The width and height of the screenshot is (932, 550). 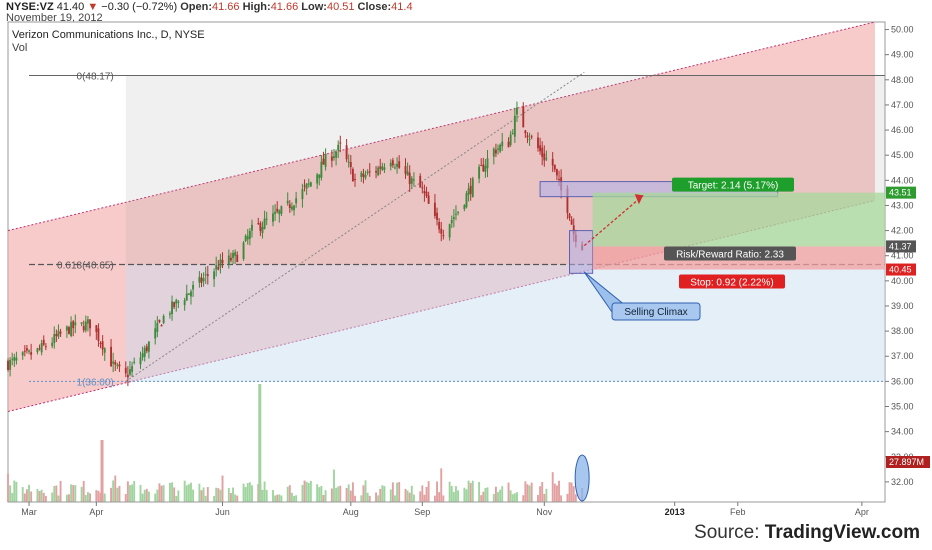 What do you see at coordinates (95, 382) in the screenshot?
I see `fib-label: 1(36.00)` at bounding box center [95, 382].